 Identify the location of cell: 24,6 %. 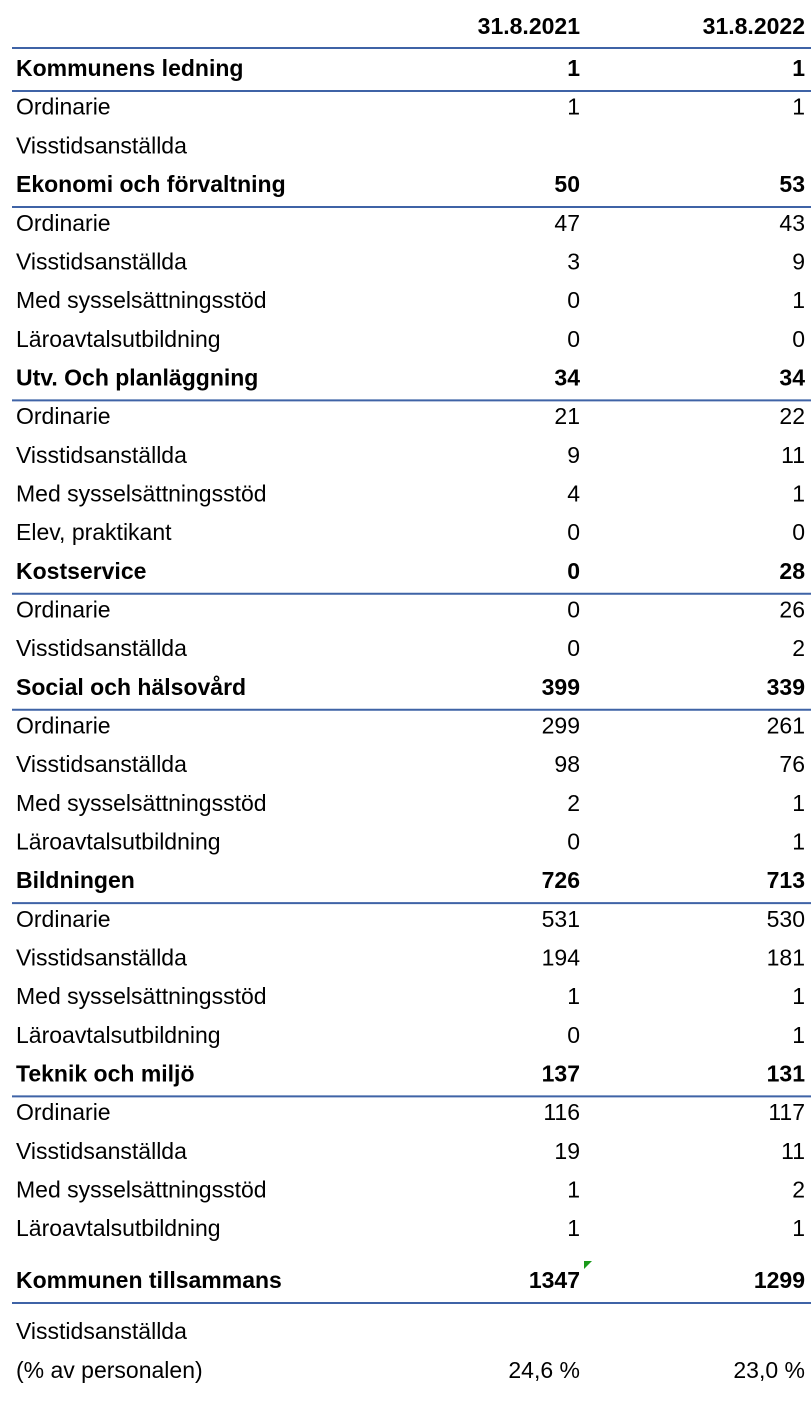
(544, 1370).